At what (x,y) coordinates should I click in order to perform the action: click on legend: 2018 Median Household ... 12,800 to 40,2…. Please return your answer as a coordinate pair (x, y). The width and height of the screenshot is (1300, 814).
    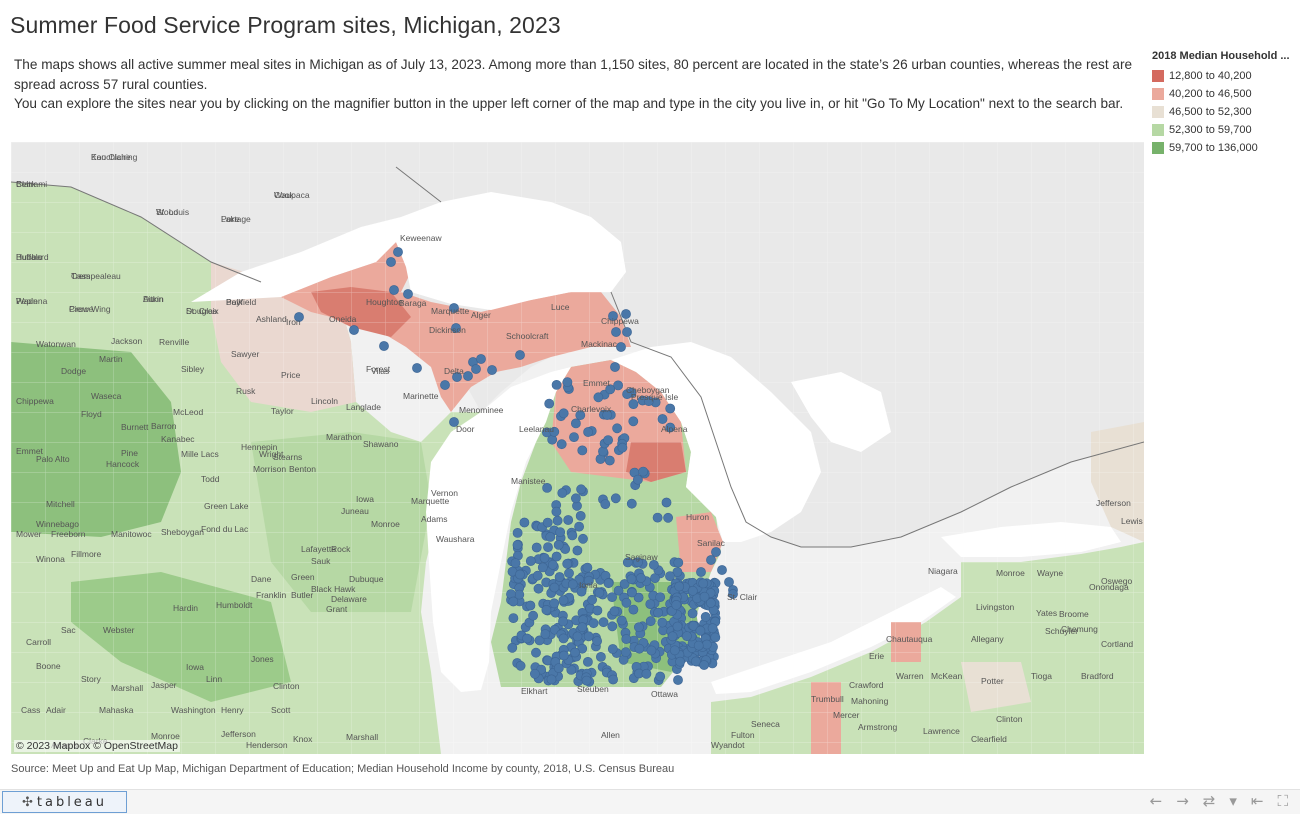
    Looking at the image, I should click on (1222, 103).